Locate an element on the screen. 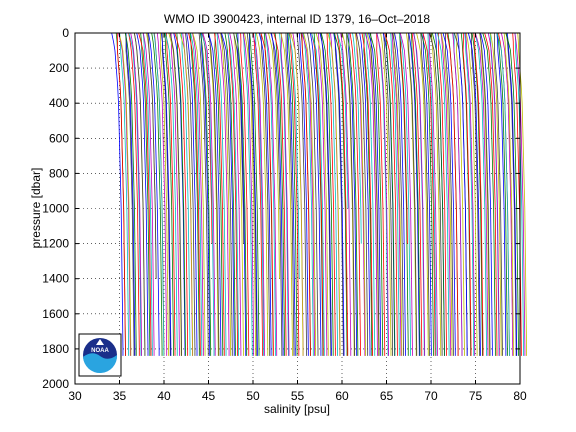  x-tick-label: 50 is located at coordinates (253, 396).